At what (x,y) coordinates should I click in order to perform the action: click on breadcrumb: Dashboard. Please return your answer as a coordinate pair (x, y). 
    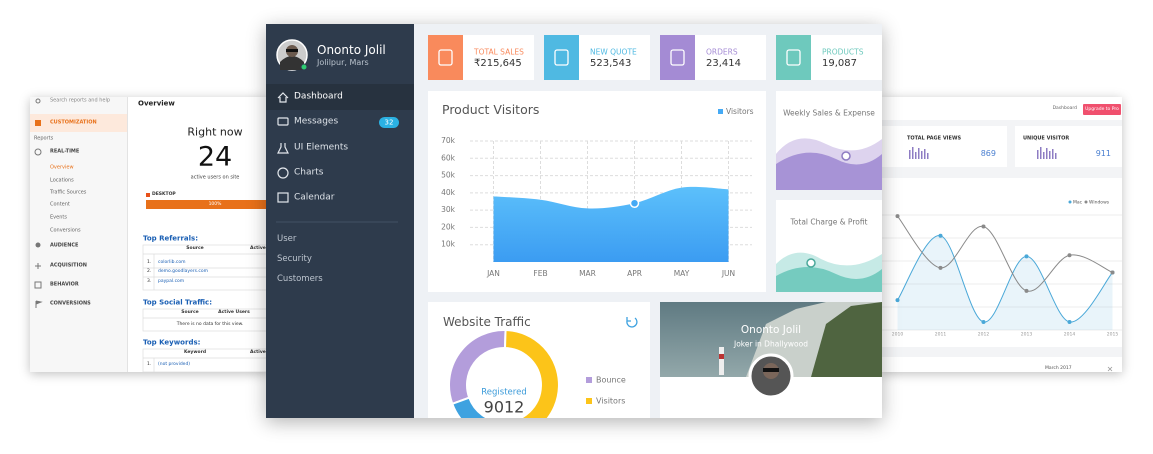
    Looking at the image, I should click on (1064, 108).